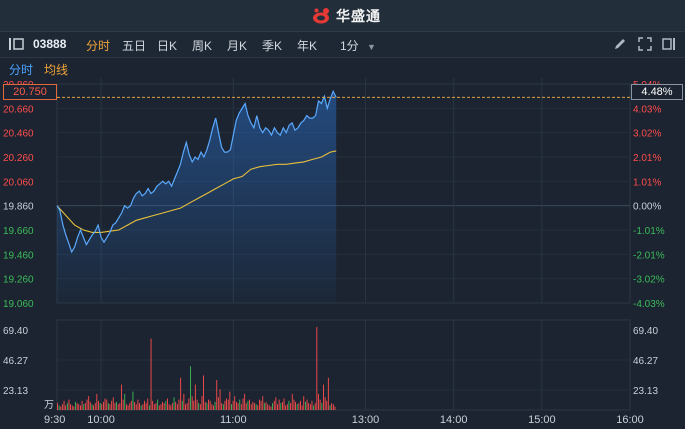 This screenshot has width=685, height=429. What do you see at coordinates (196, 191) in the screenshot?
I see `average-price-line` at bounding box center [196, 191].